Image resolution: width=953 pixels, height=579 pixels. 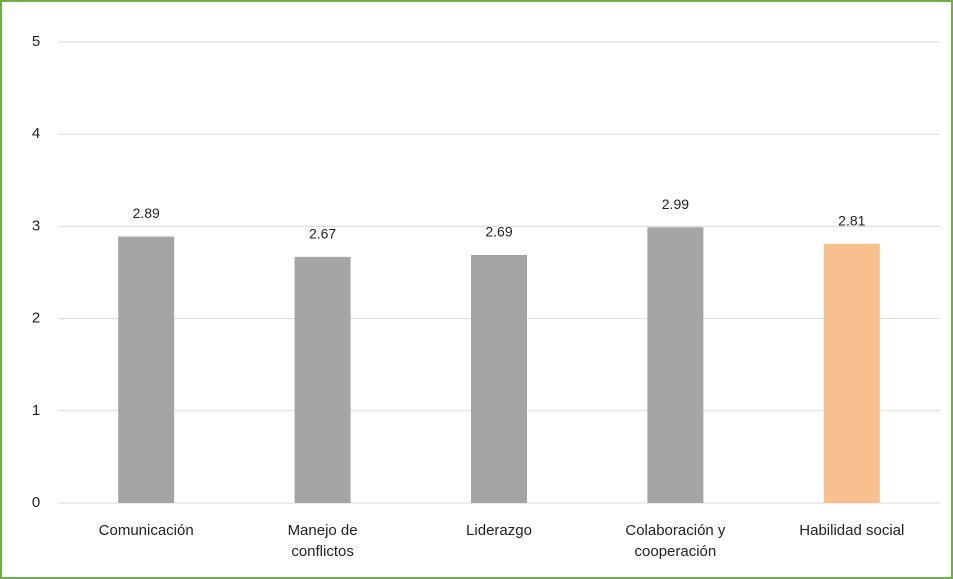 What do you see at coordinates (36, 41) in the screenshot?
I see `y-tick-label: 5` at bounding box center [36, 41].